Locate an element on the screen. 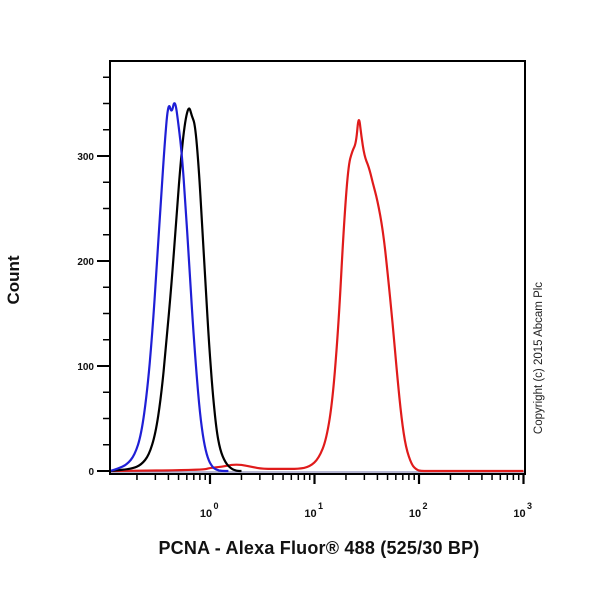  x-axis-label: PCNA - Alexa Fluor® 488 (525/30 BP) is located at coordinates (319, 548).